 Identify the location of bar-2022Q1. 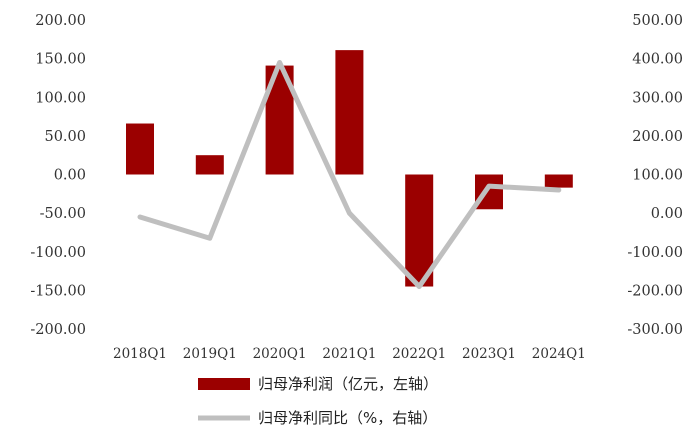
(419, 230).